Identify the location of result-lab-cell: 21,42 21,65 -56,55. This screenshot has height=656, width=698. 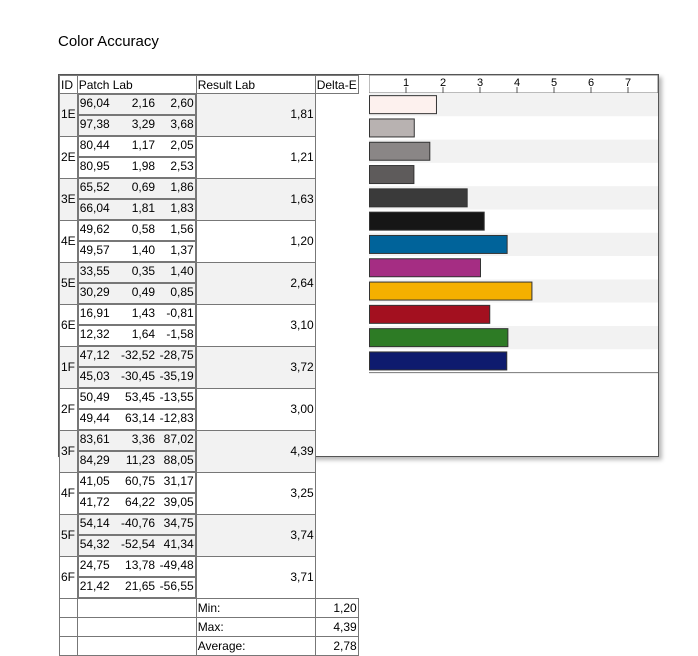
(136, 587).